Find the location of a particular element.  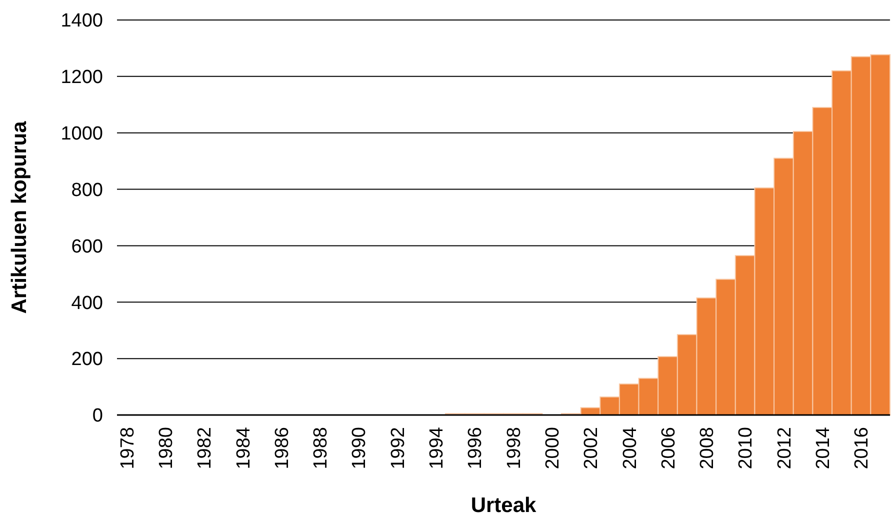

x-tick-label: 2004 is located at coordinates (630, 448).